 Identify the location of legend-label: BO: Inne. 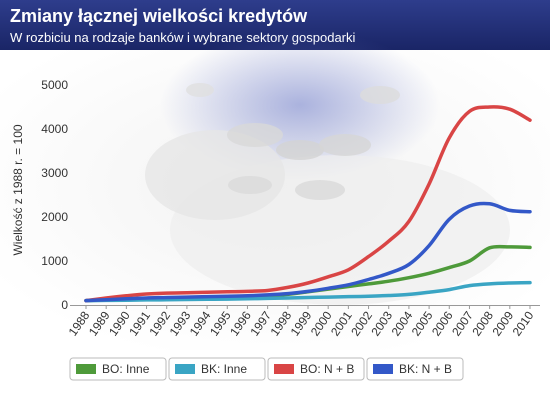
(126, 369).